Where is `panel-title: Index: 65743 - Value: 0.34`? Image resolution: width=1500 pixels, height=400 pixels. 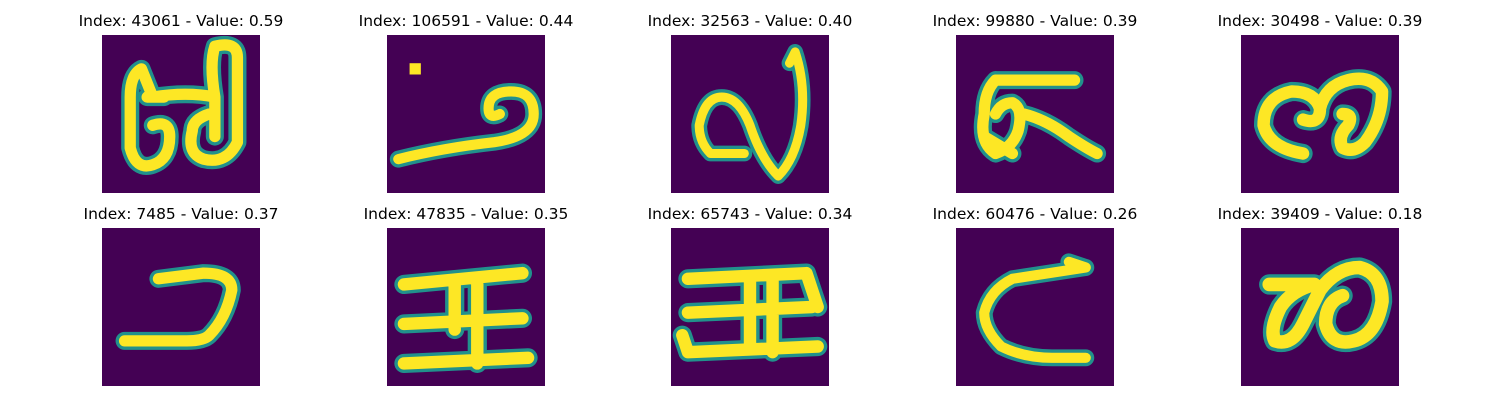
panel-title: Index: 65743 - Value: 0.34 is located at coordinates (750, 214).